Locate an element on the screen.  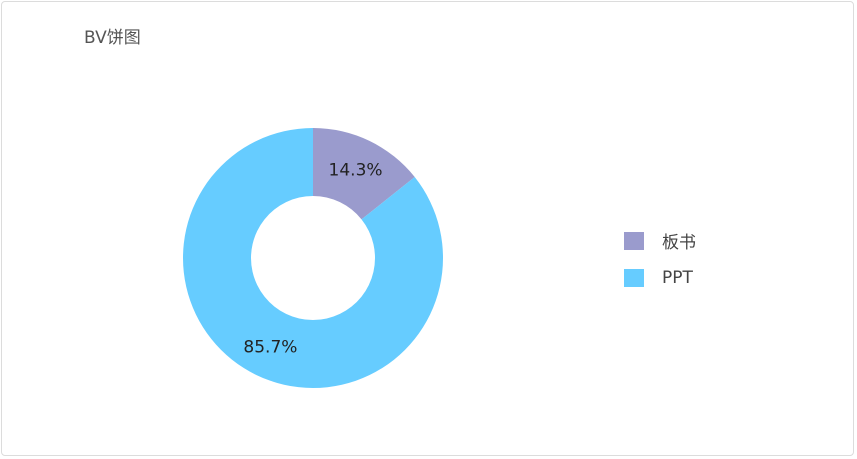
chart-title: BV饼图 is located at coordinates (112, 38).